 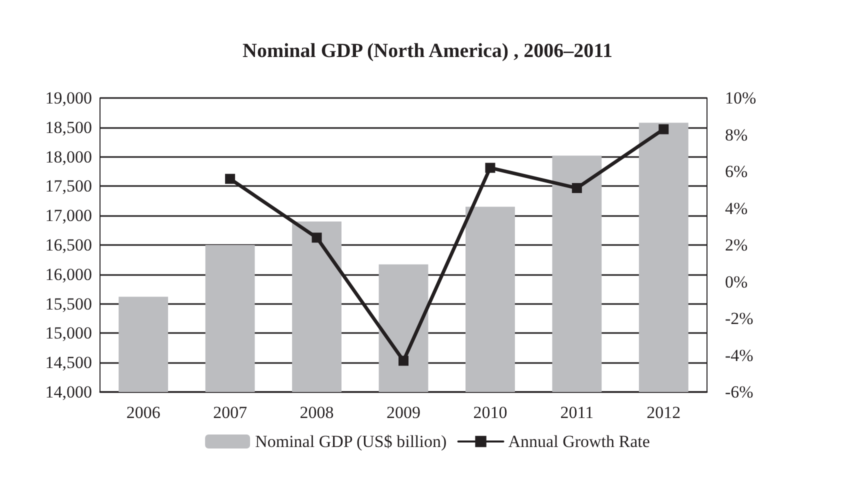 I want to click on y-tick-label: 18,000, so click(x=68, y=156).